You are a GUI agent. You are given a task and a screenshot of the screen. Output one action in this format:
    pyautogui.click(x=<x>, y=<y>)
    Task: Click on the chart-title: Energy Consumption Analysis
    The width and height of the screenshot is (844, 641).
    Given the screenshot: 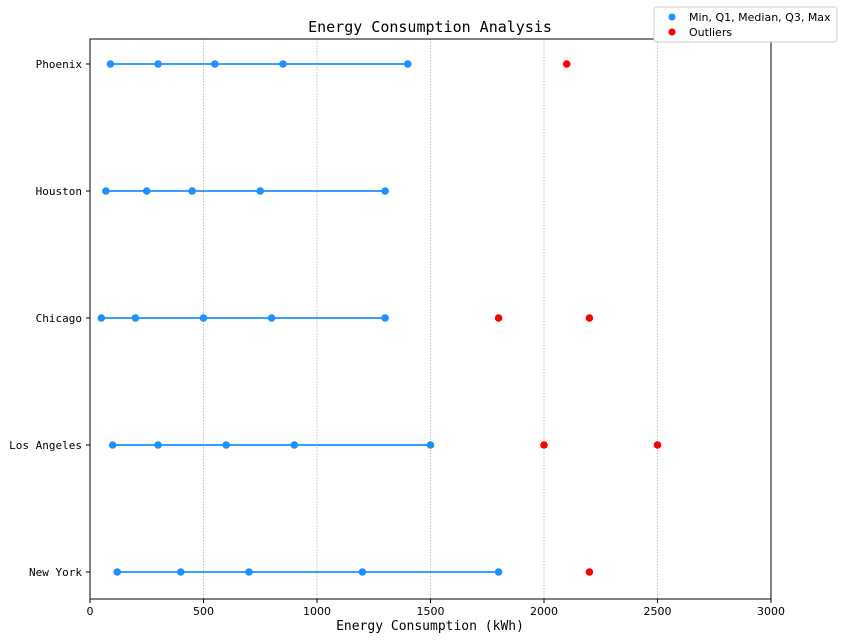 What is the action you would take?
    pyautogui.click(x=430, y=27)
    